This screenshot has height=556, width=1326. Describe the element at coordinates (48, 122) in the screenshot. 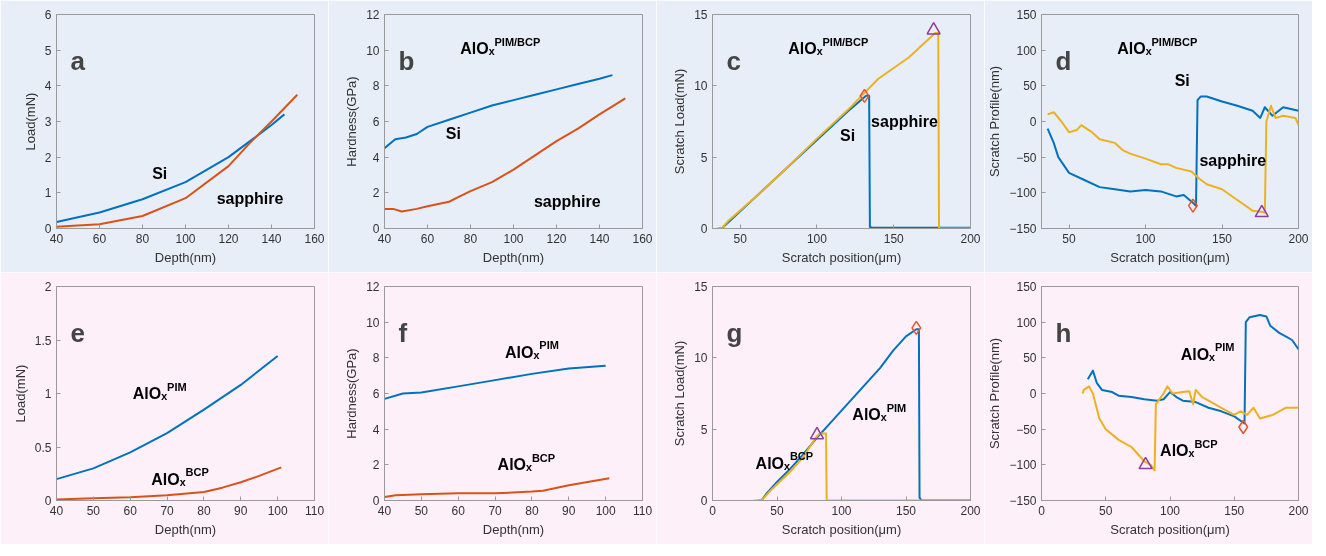

I see `y-tick-label: 3` at that location.